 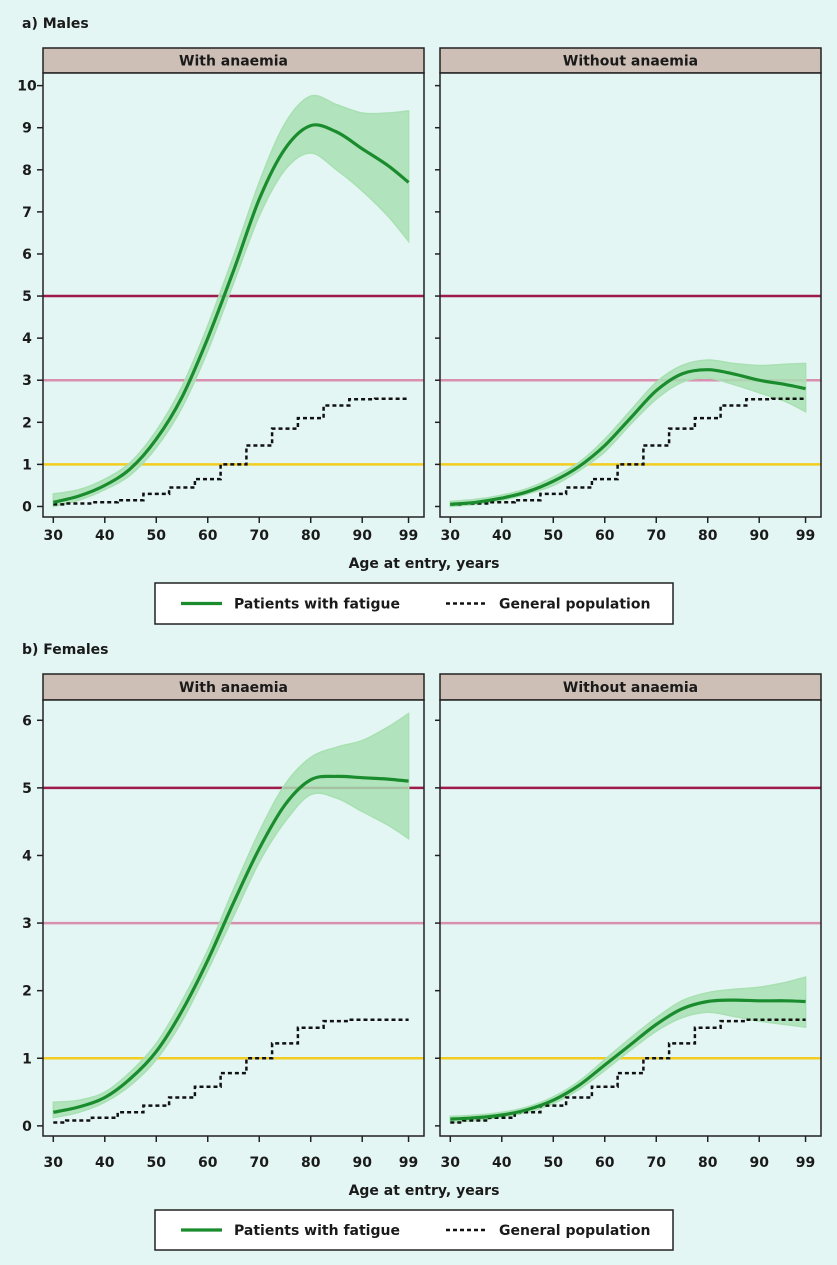 I want to click on y-tick-label: 8, so click(x=27, y=171).